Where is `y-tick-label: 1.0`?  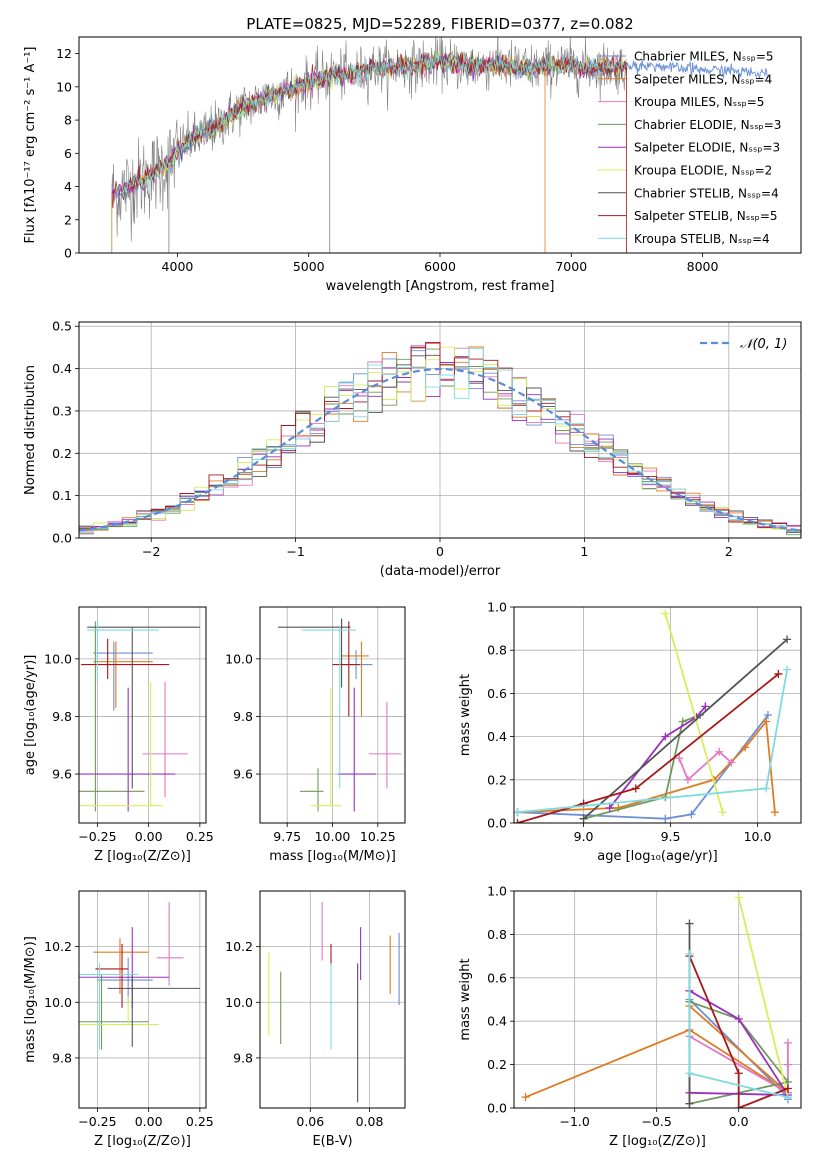 y-tick-label: 1.0 is located at coordinates (497, 891).